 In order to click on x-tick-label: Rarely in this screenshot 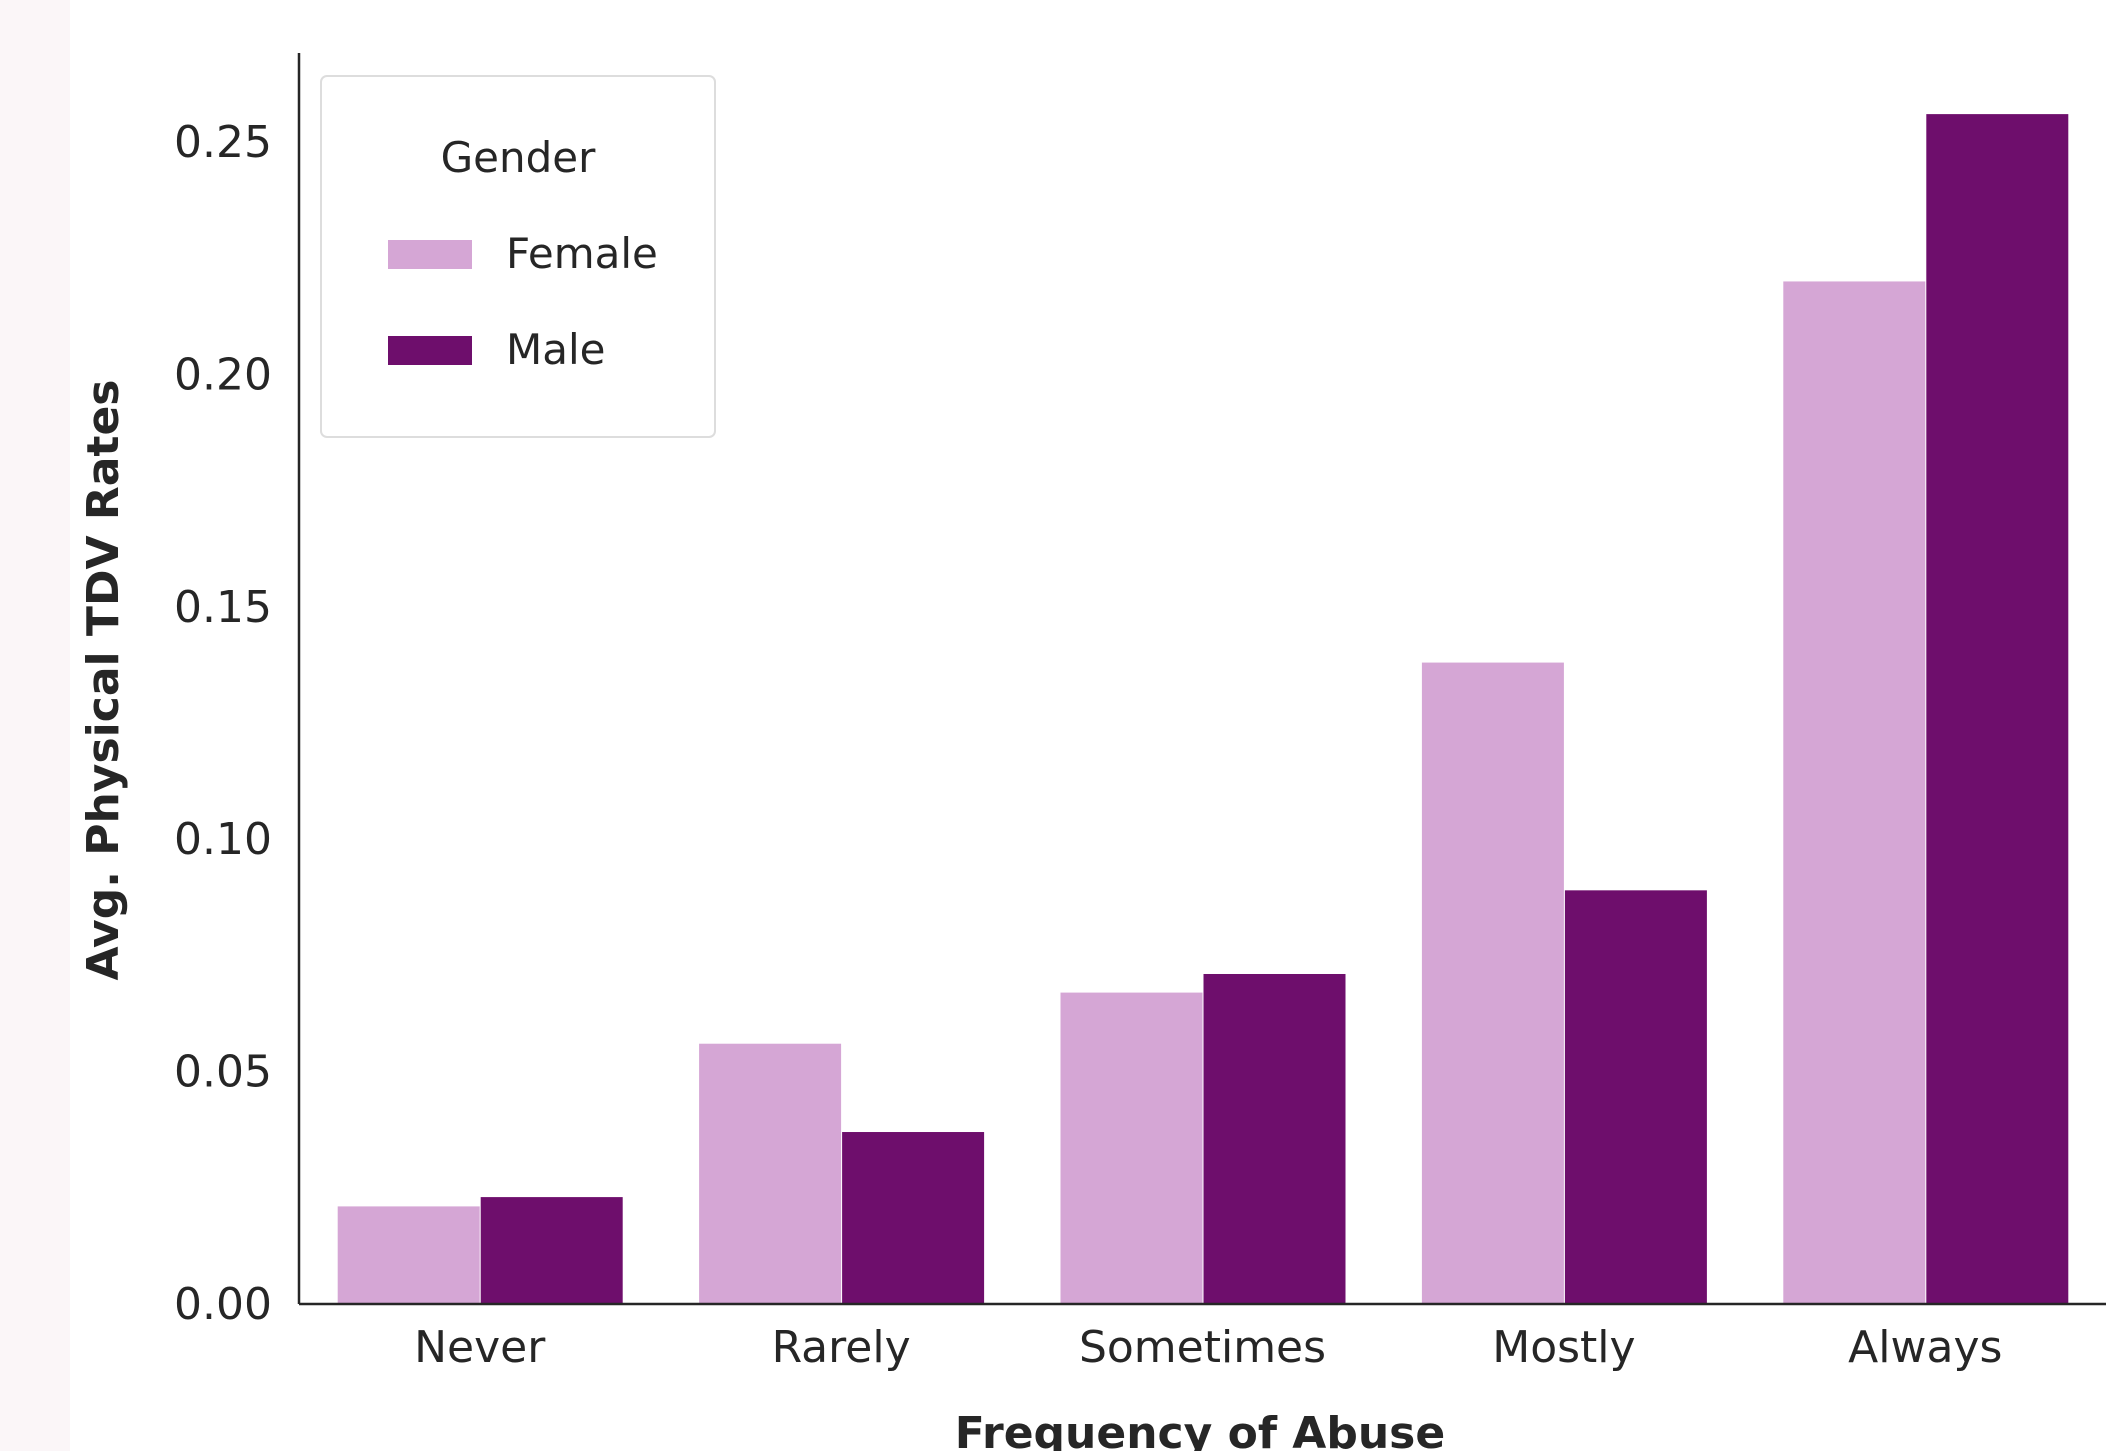, I will do `click(841, 1347)`.